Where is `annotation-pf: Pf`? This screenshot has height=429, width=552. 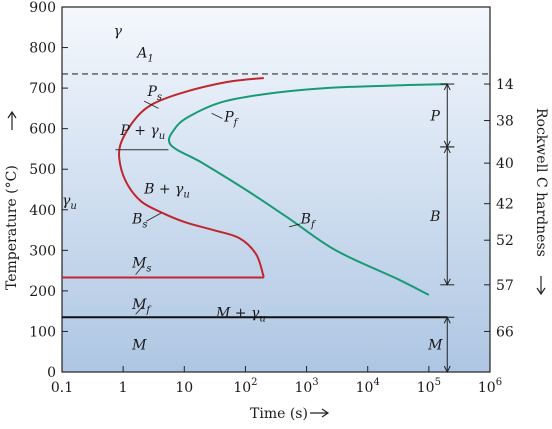
annotation-pf: Pf is located at coordinates (231, 118).